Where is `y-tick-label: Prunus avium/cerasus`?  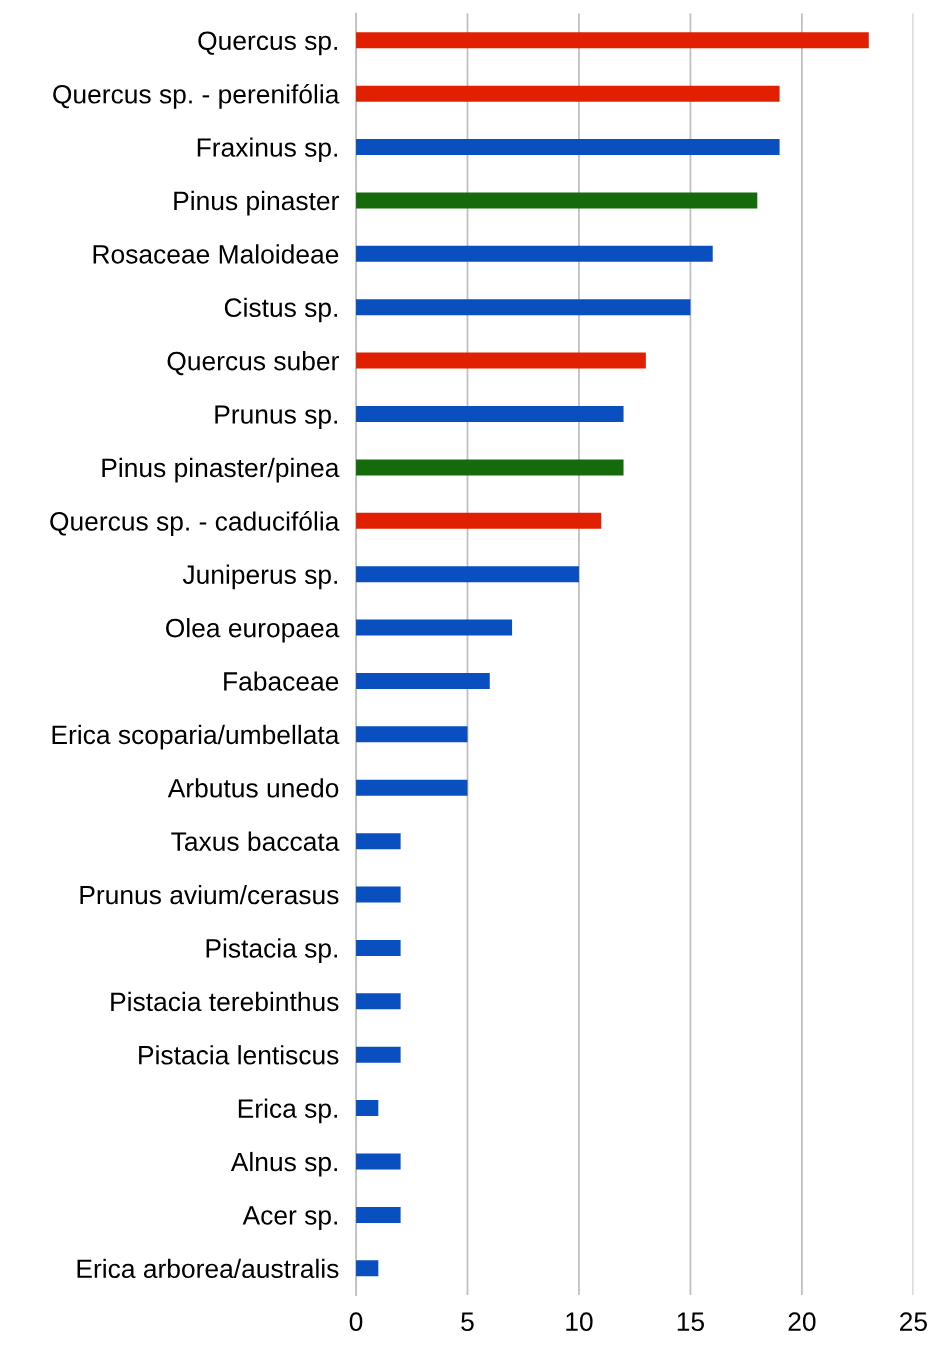
y-tick-label: Prunus avium/cerasus is located at coordinates (209, 894).